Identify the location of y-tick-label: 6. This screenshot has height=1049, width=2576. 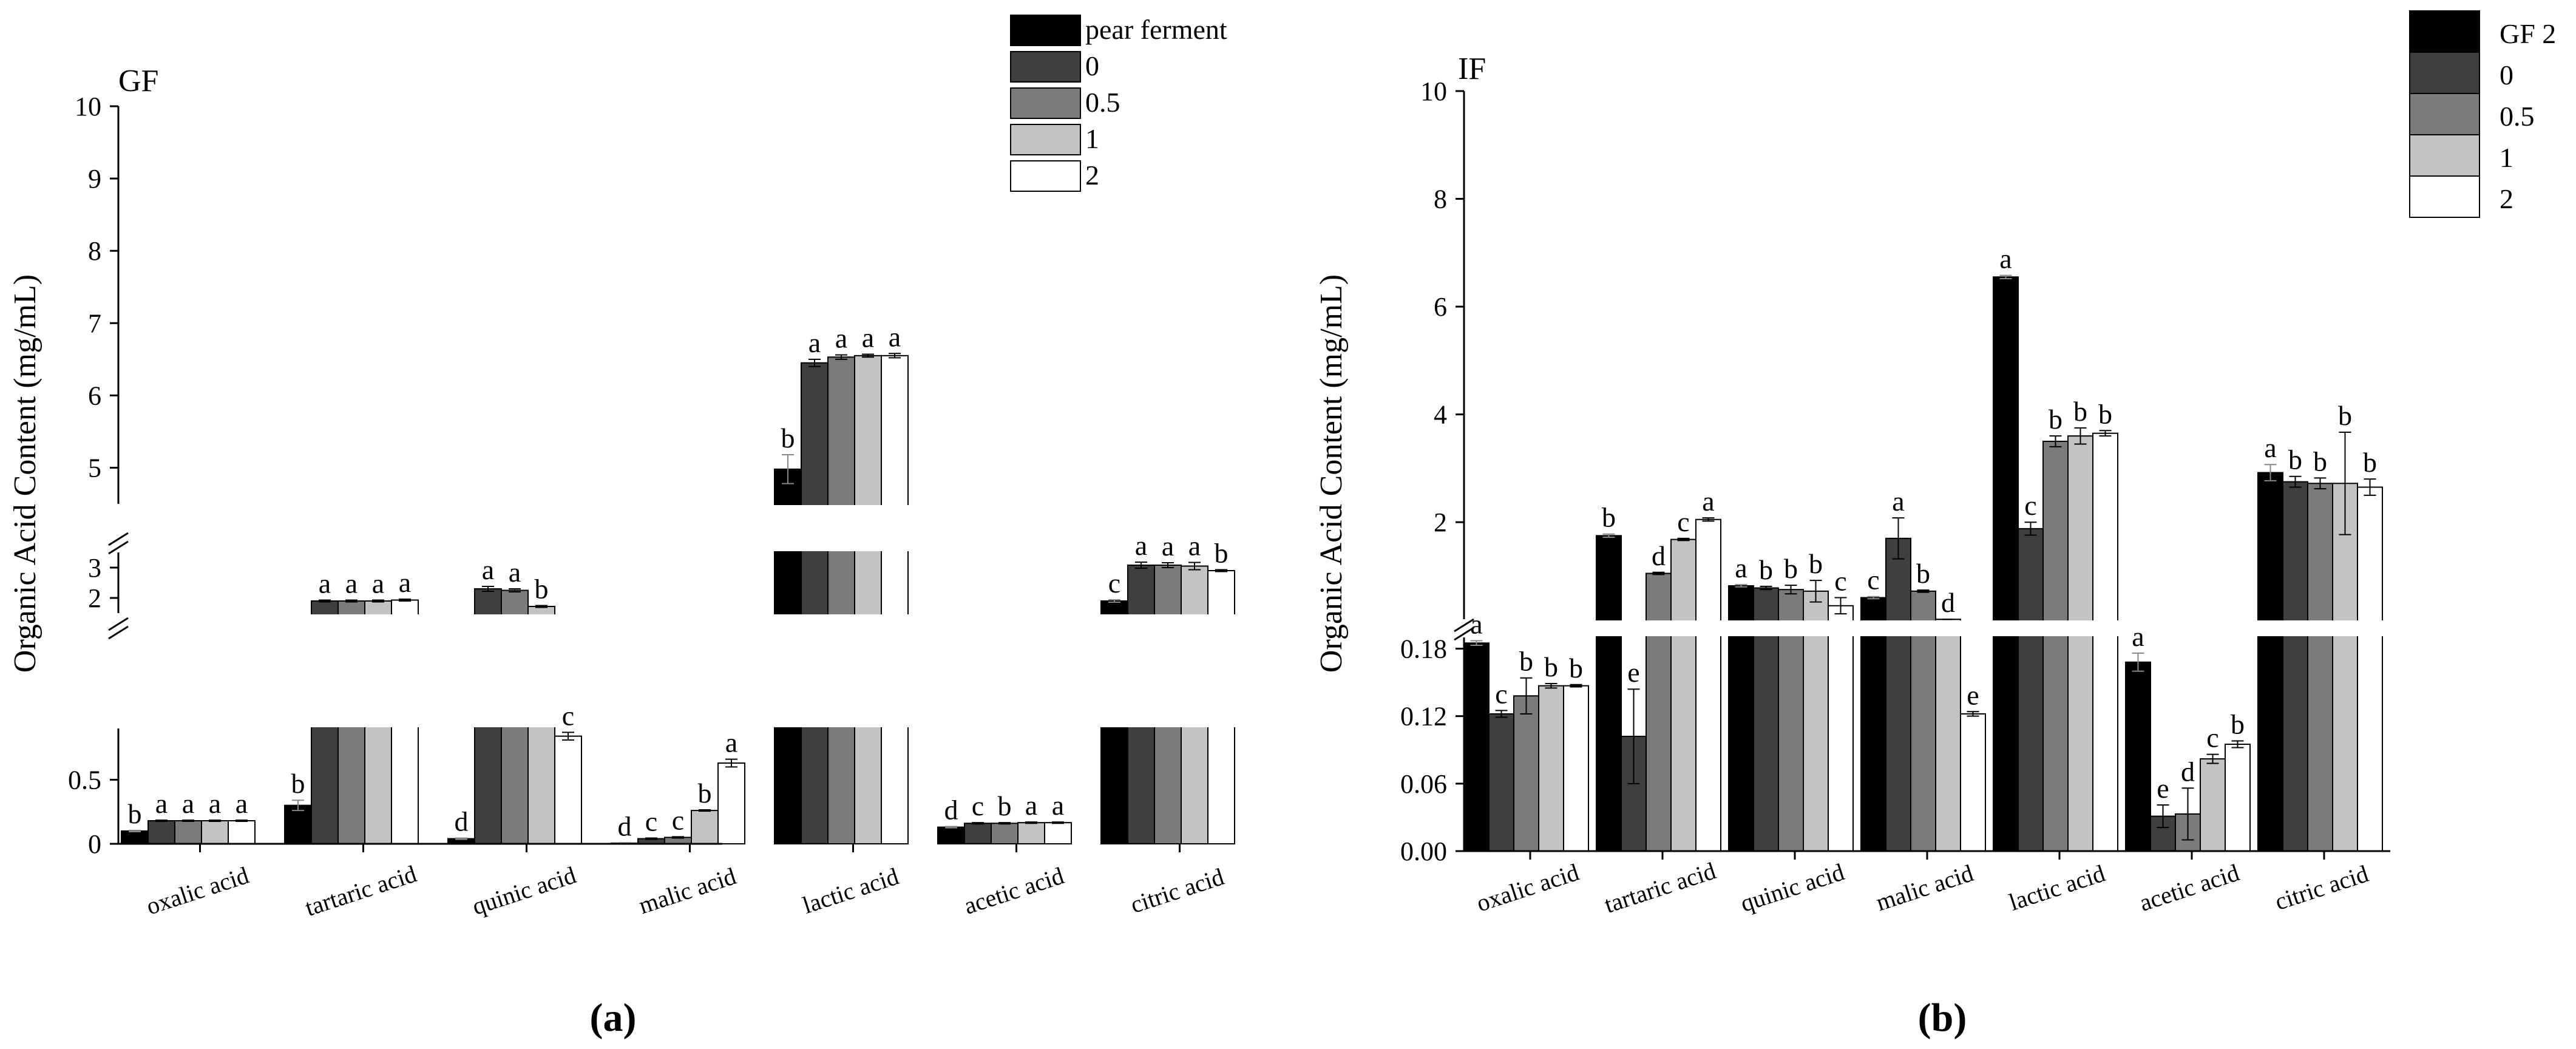
(94, 396).